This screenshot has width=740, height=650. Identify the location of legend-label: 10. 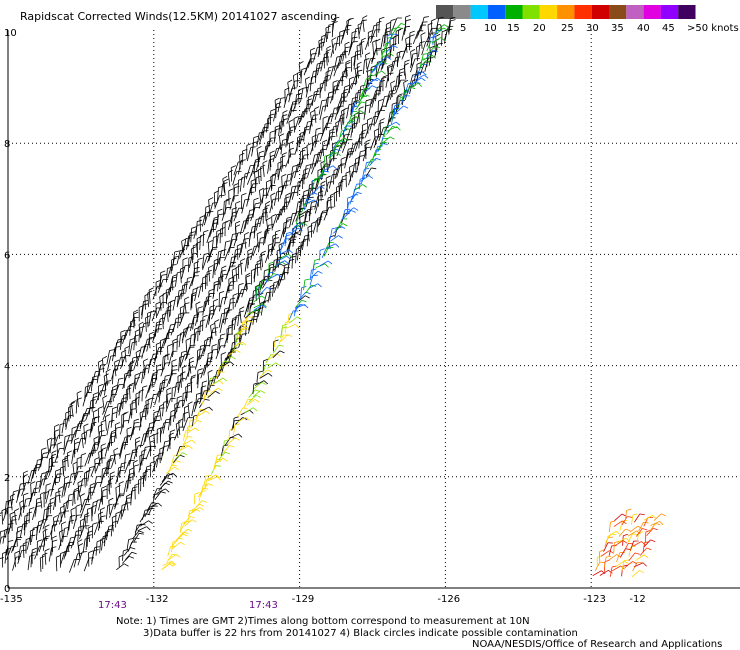
(490, 28).